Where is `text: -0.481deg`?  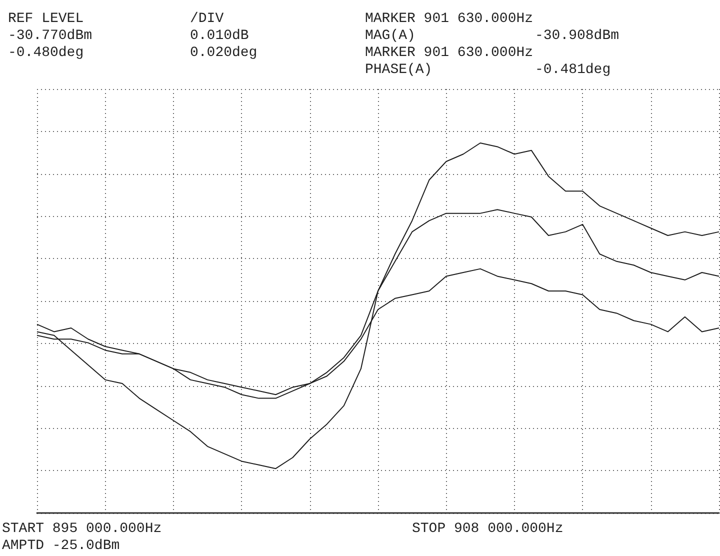
text: -0.481deg is located at coordinates (573, 70).